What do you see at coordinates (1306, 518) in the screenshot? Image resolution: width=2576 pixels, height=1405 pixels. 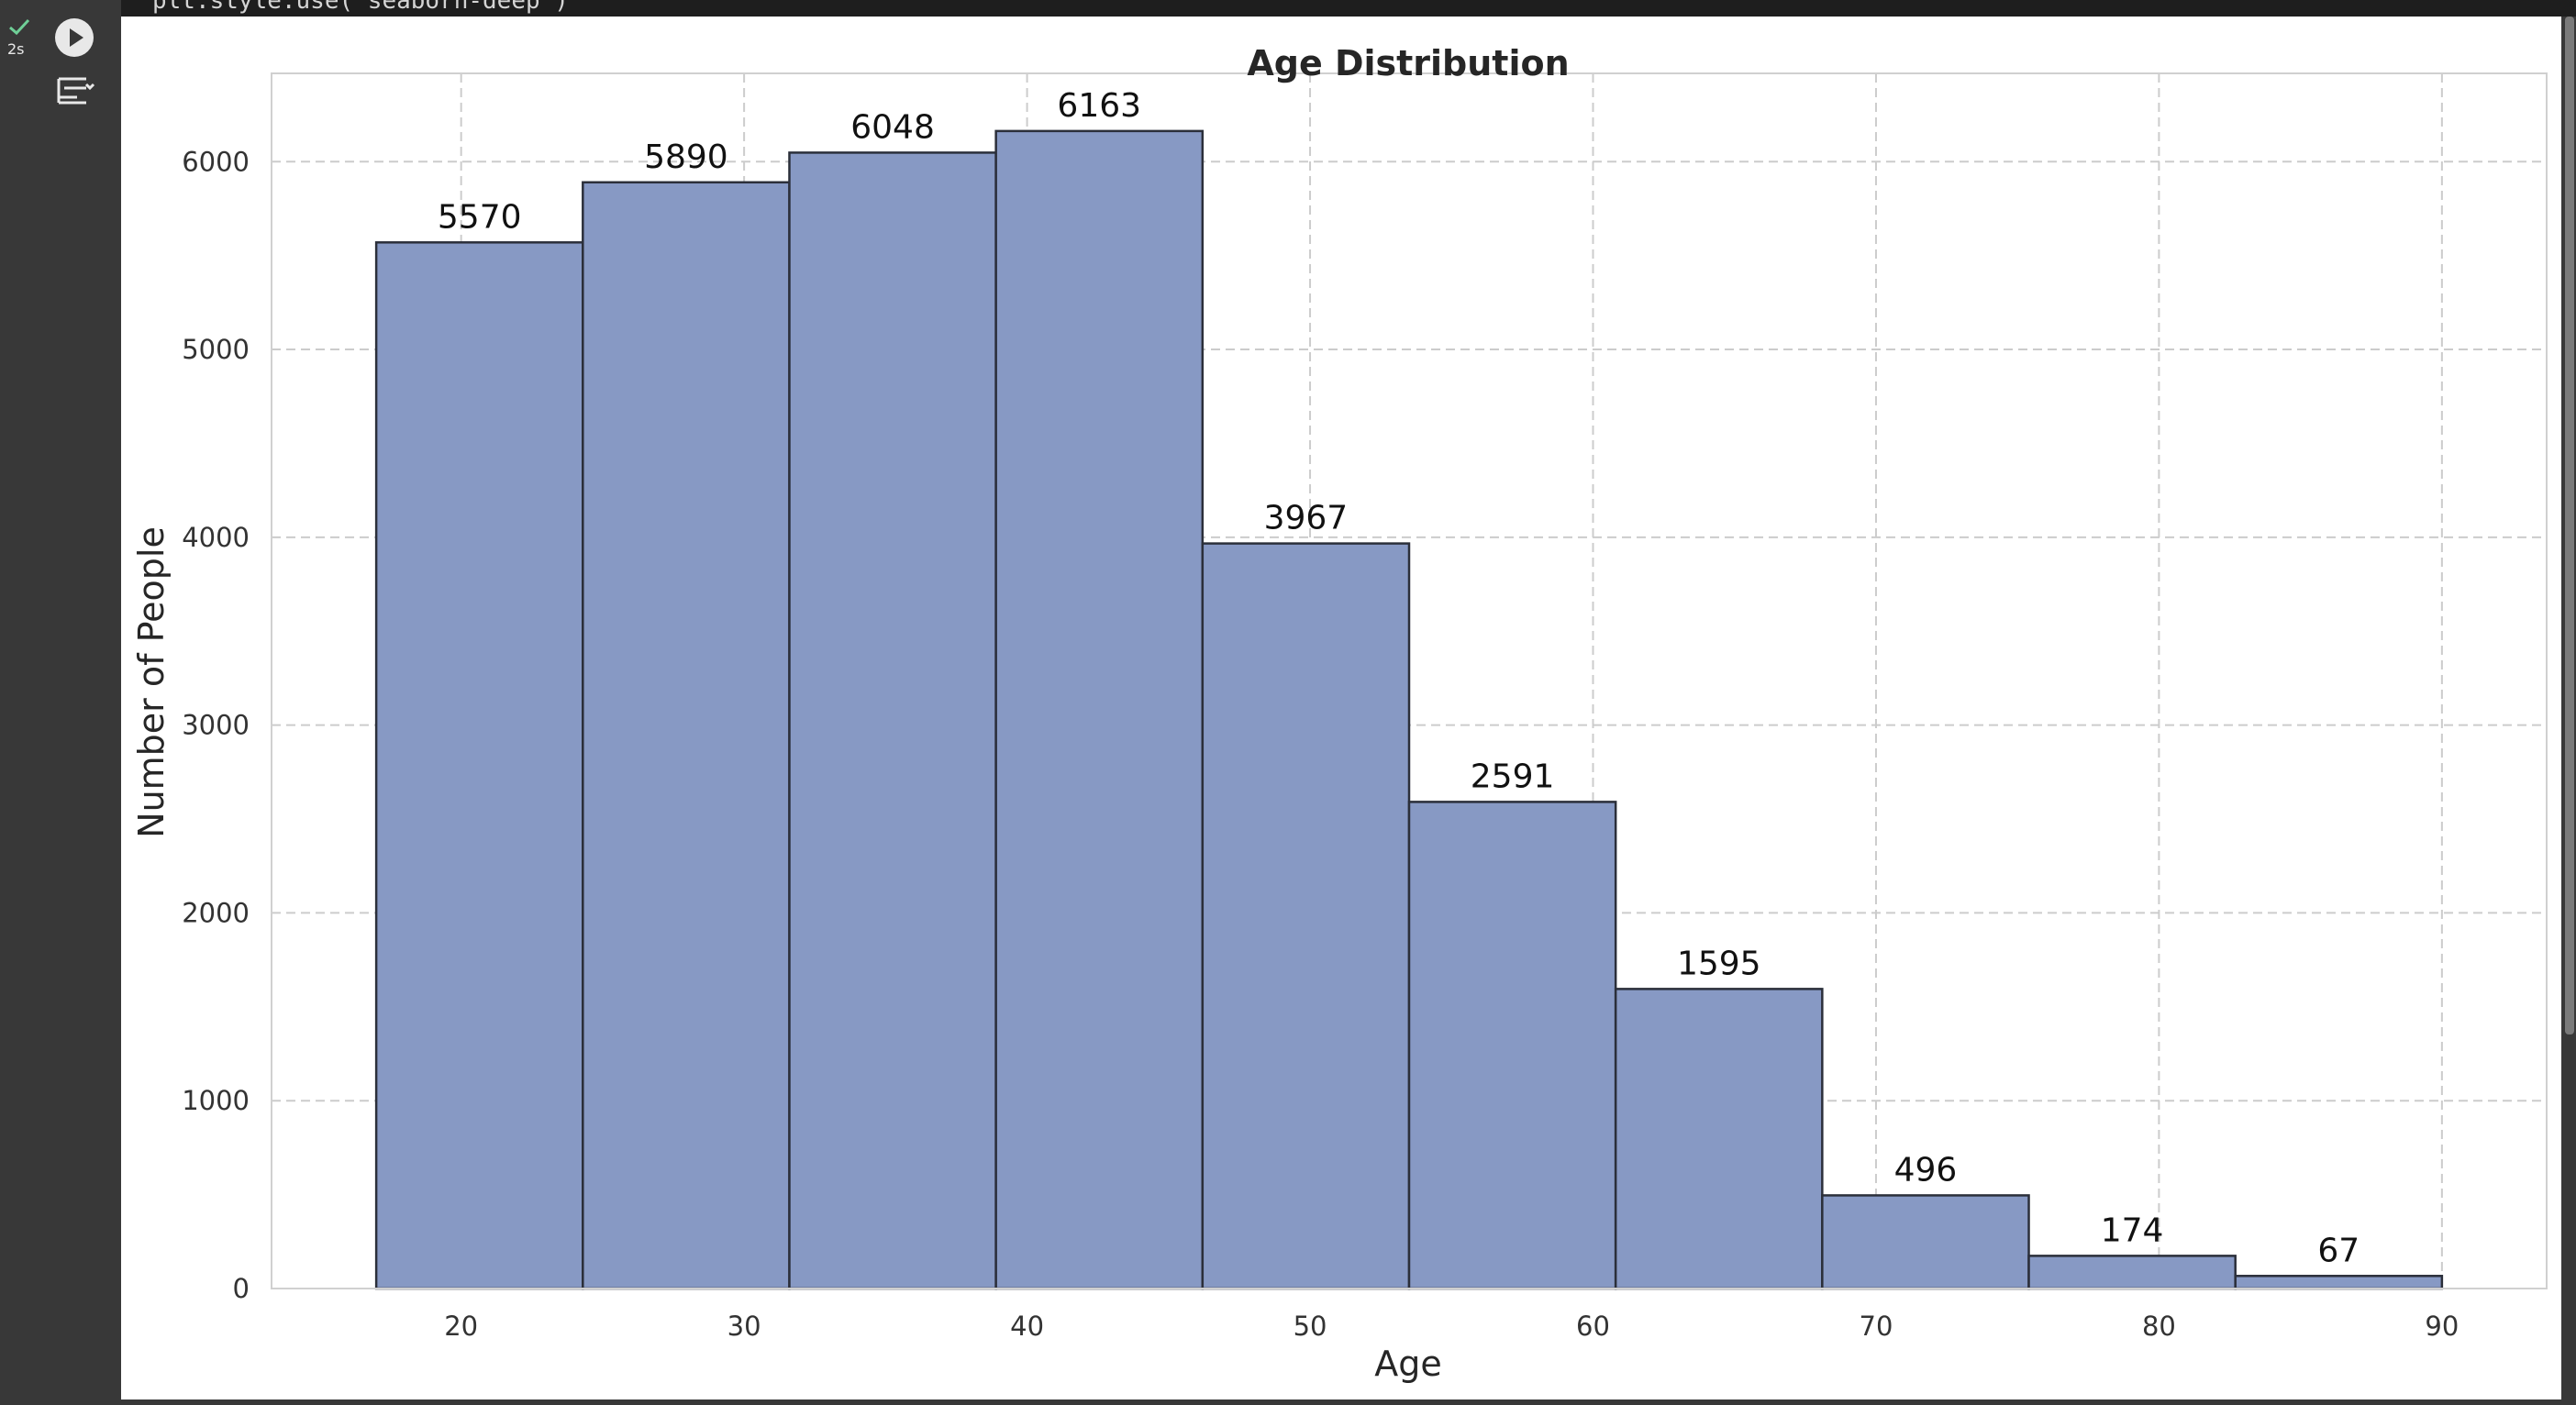 I see `bar-value-label: 3967` at bounding box center [1306, 518].